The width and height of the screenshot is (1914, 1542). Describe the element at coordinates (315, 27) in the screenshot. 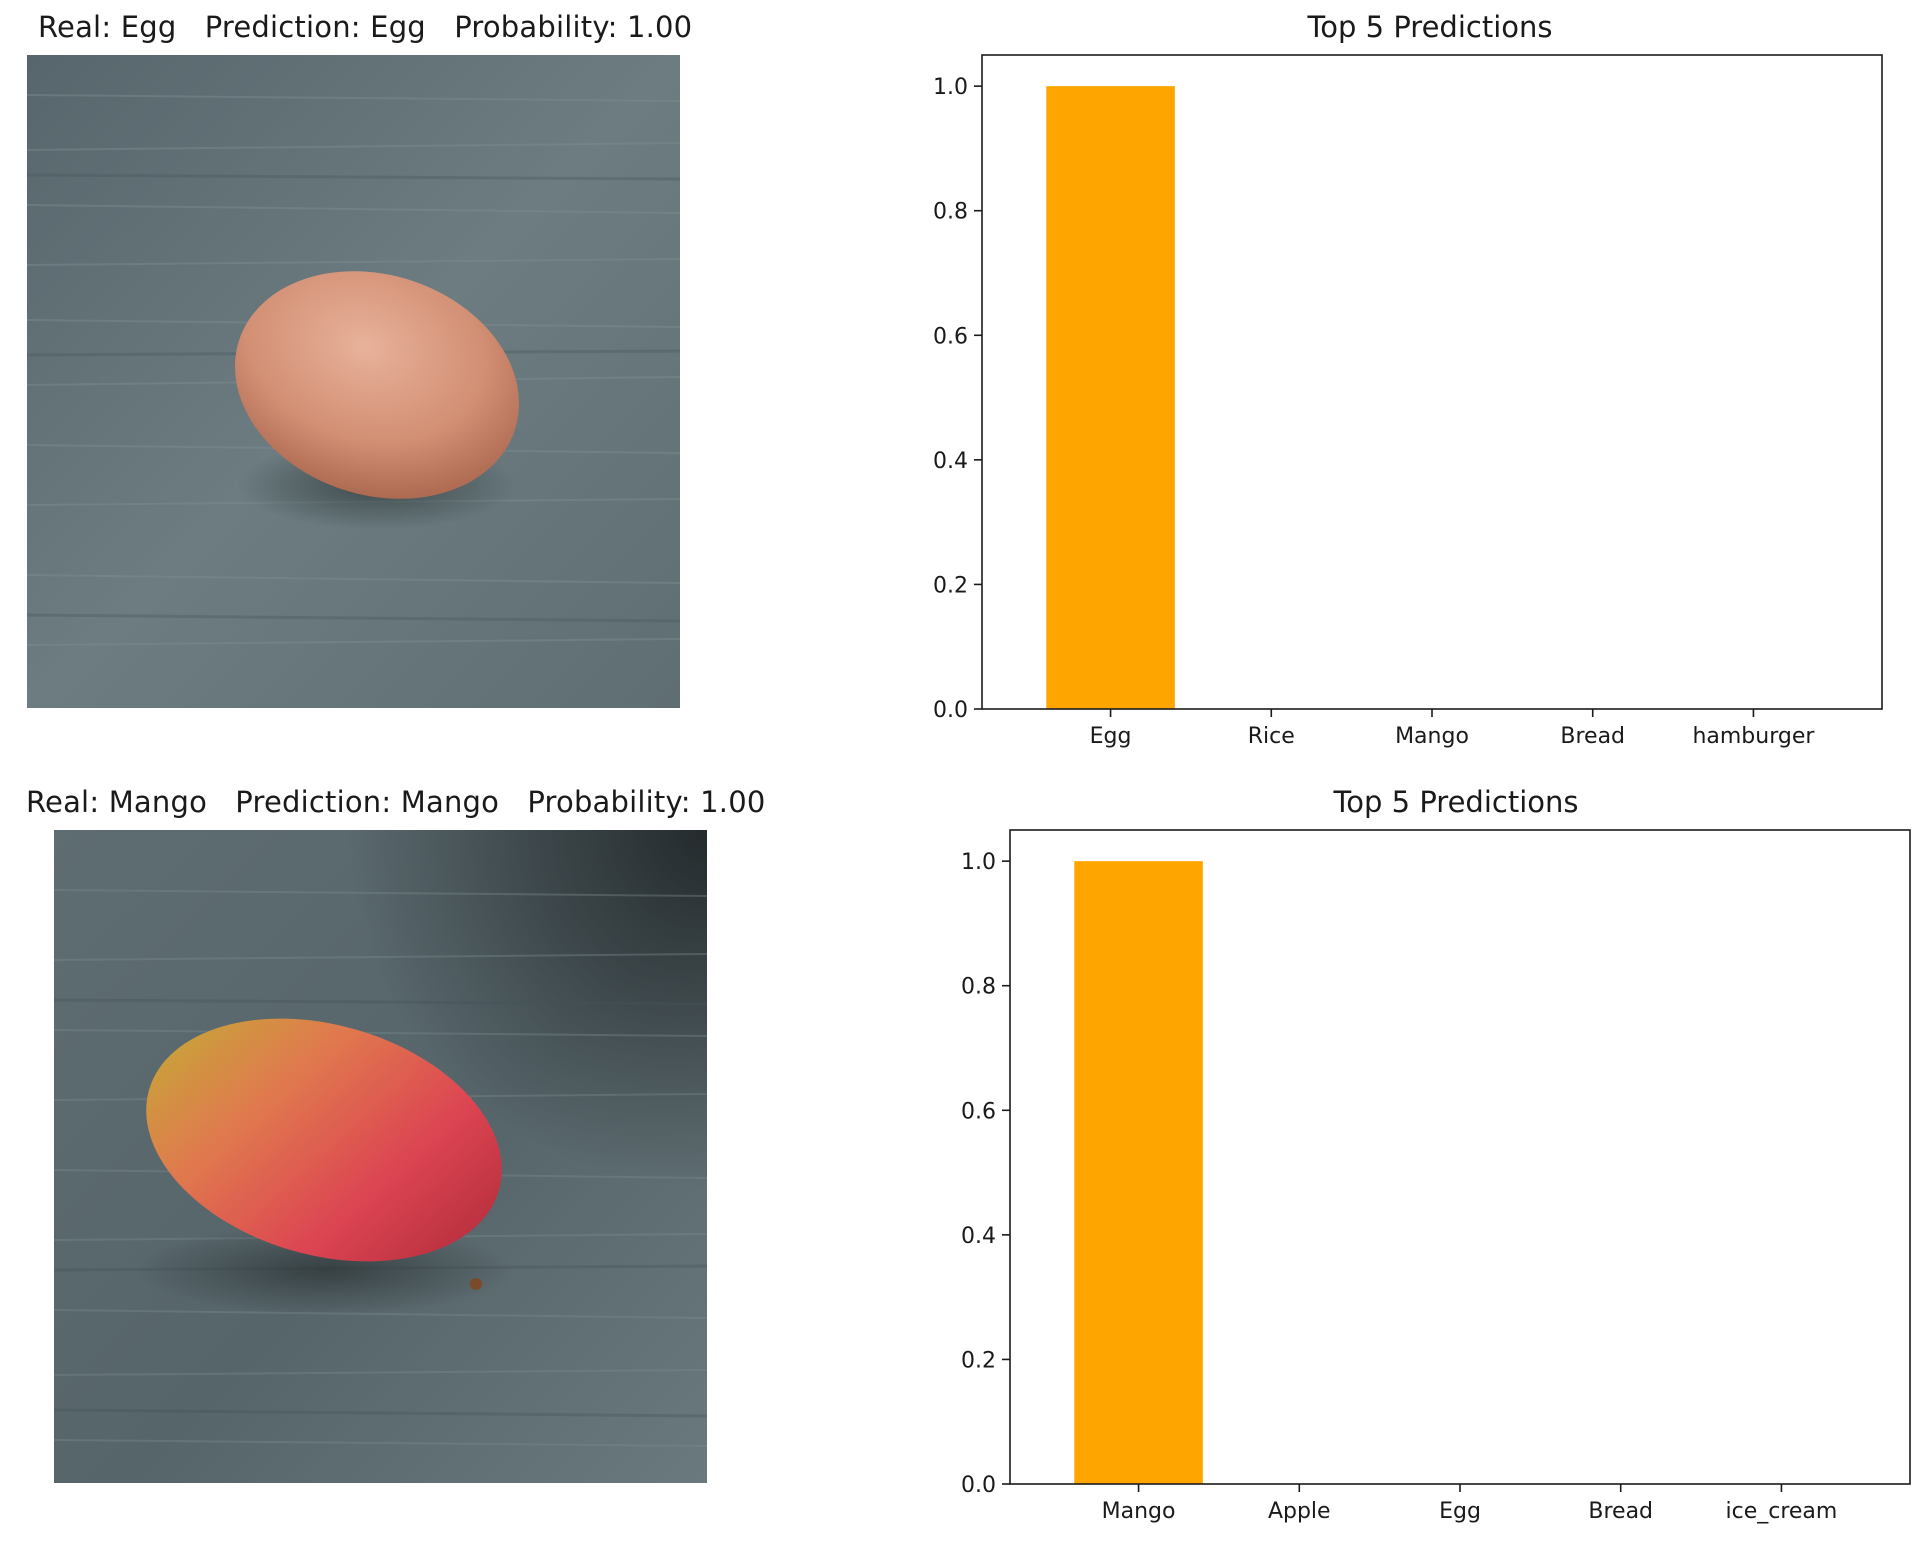

I see `prediction-label: Prediction: Egg` at that location.